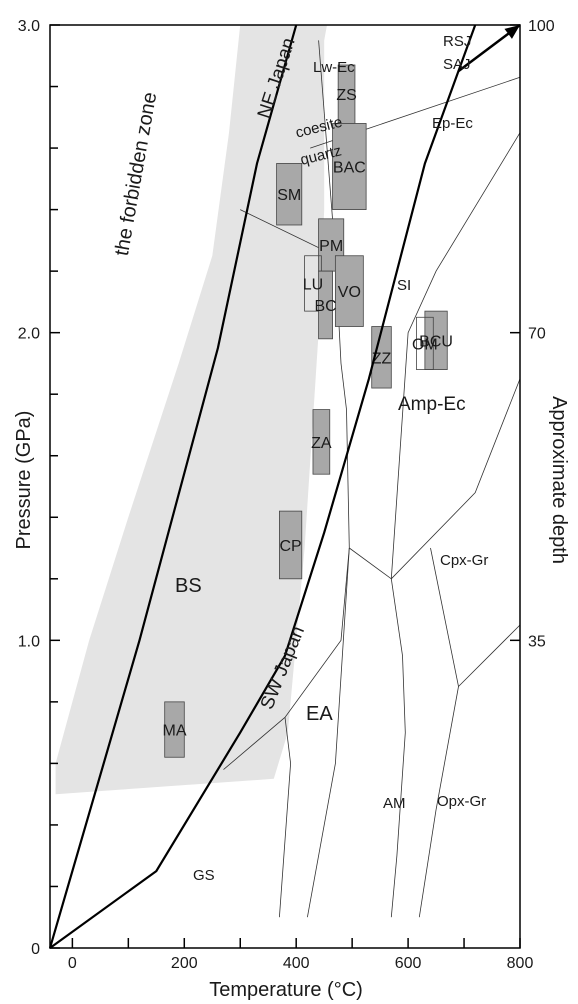 The image size is (578, 1004). I want to click on sample-box-om, so click(425, 343).